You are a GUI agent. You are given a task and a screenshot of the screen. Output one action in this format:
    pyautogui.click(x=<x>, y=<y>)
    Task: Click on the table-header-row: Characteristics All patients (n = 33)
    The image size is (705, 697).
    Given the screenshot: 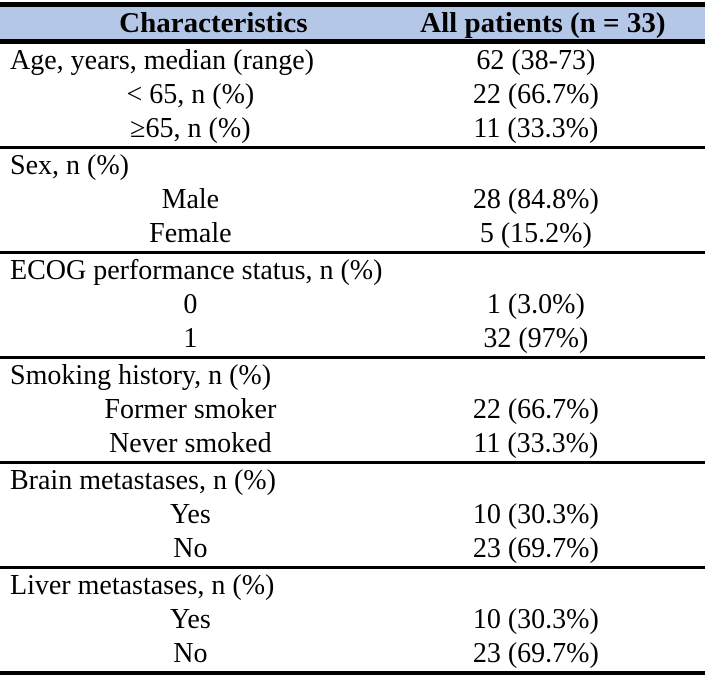 What is the action you would take?
    pyautogui.click(x=352, y=25)
    